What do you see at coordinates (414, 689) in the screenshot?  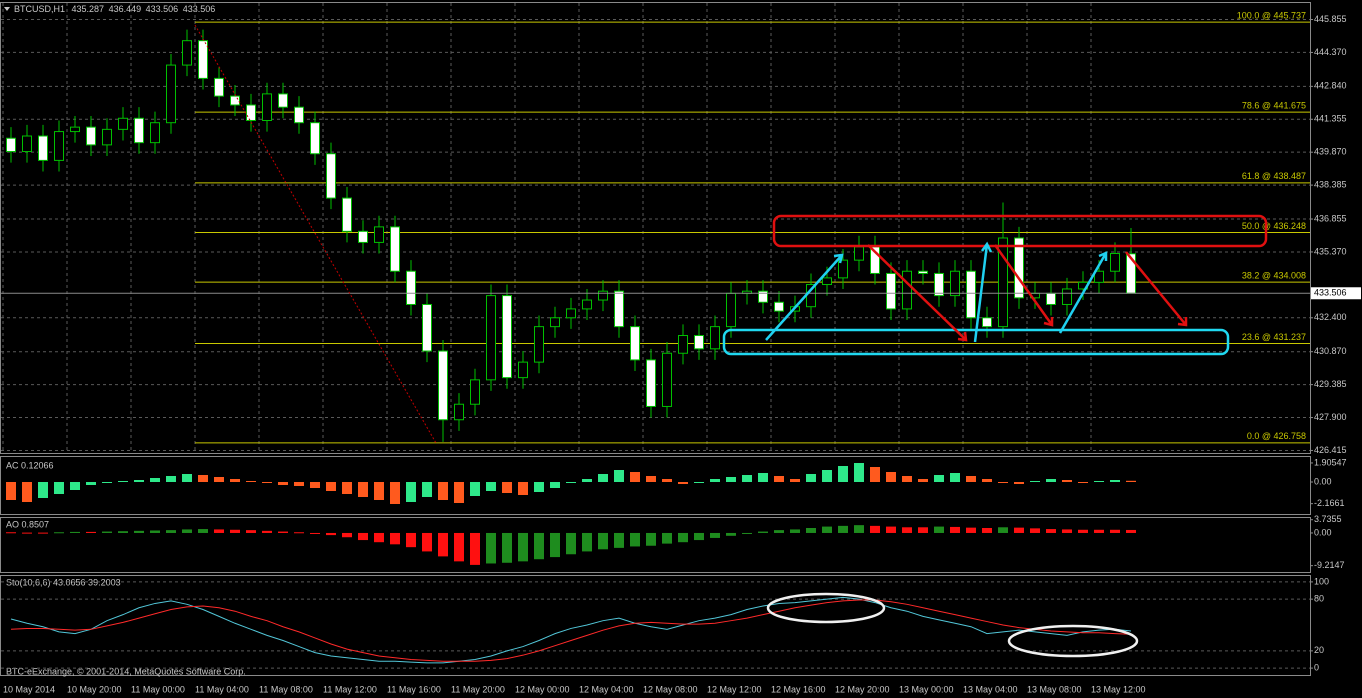 I see `x-tick-label: 11 May 16:00` at bounding box center [414, 689].